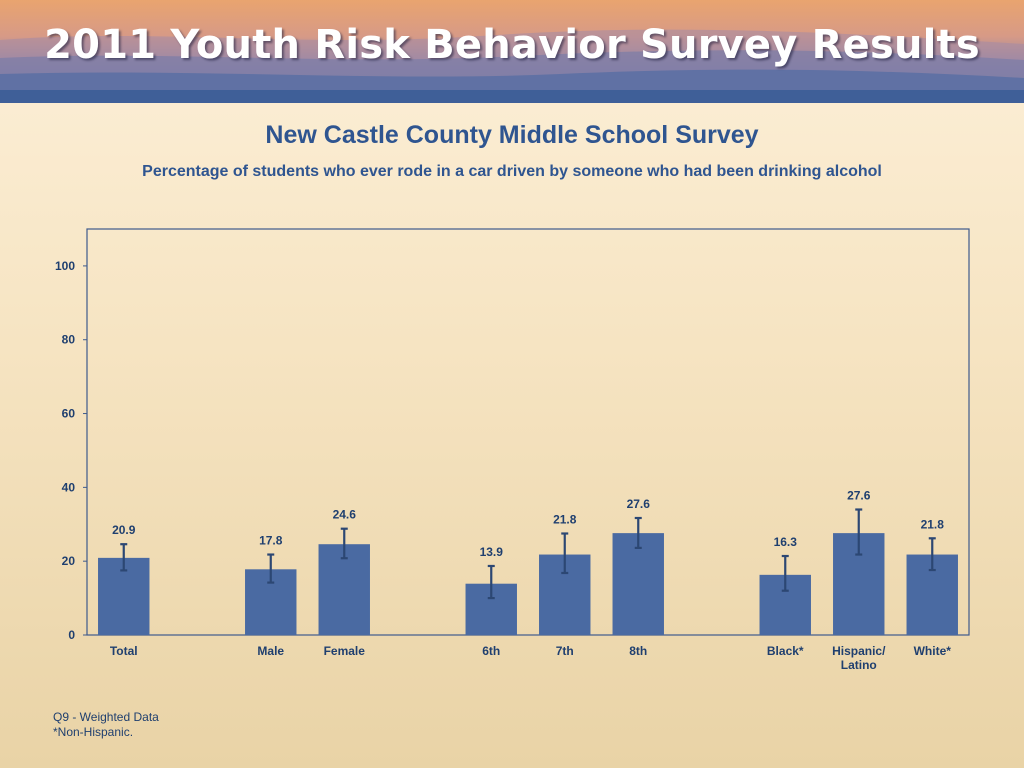 The image size is (1024, 768). What do you see at coordinates (492, 552) in the screenshot?
I see `data-label: 13.9` at bounding box center [492, 552].